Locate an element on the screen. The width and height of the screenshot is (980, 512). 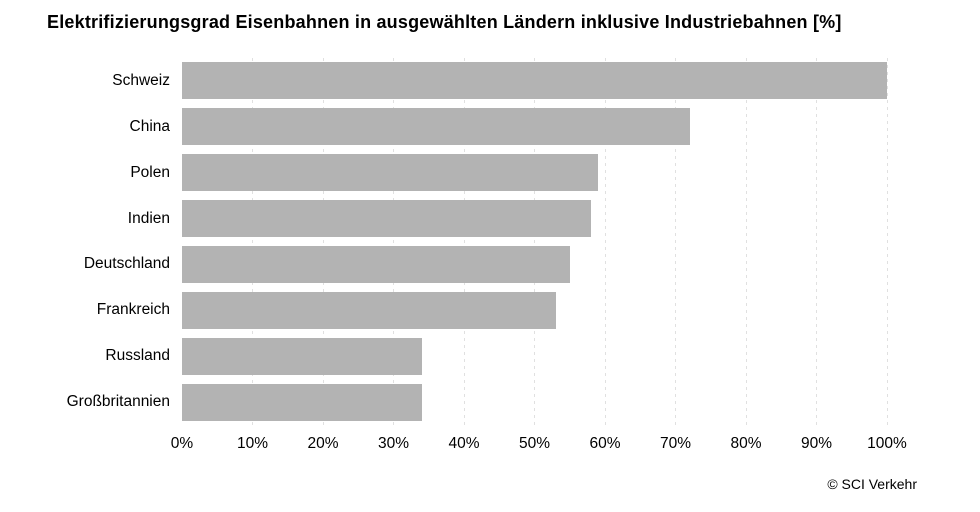
bar-row: Schweiz is located at coordinates (443, 81).